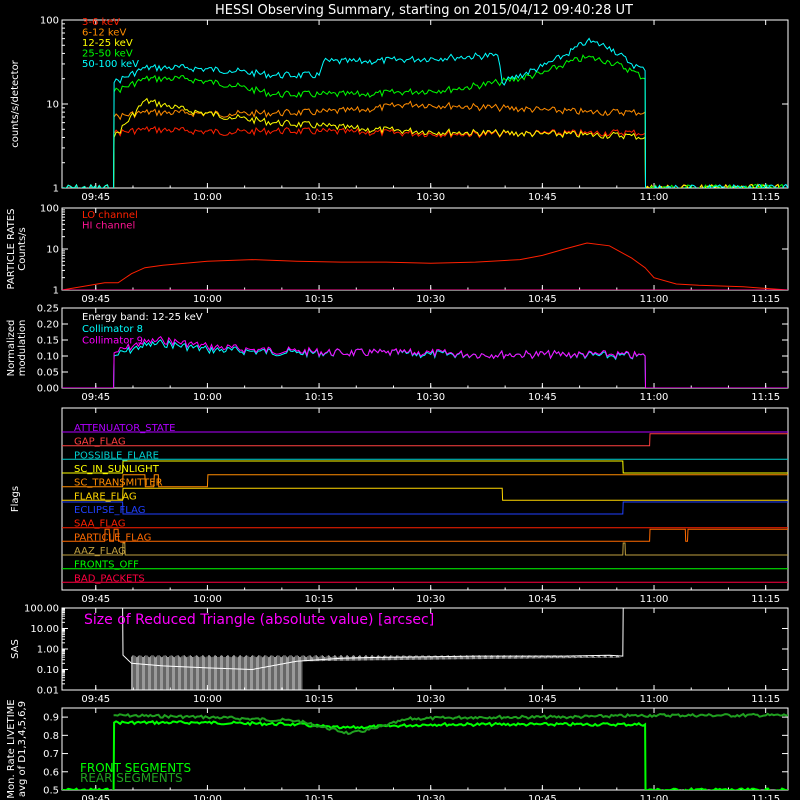 The height and width of the screenshot is (800, 800). What do you see at coordinates (15, 103) in the screenshot?
I see `lightcurves-ylabel: counts/s/detector` at bounding box center [15, 103].